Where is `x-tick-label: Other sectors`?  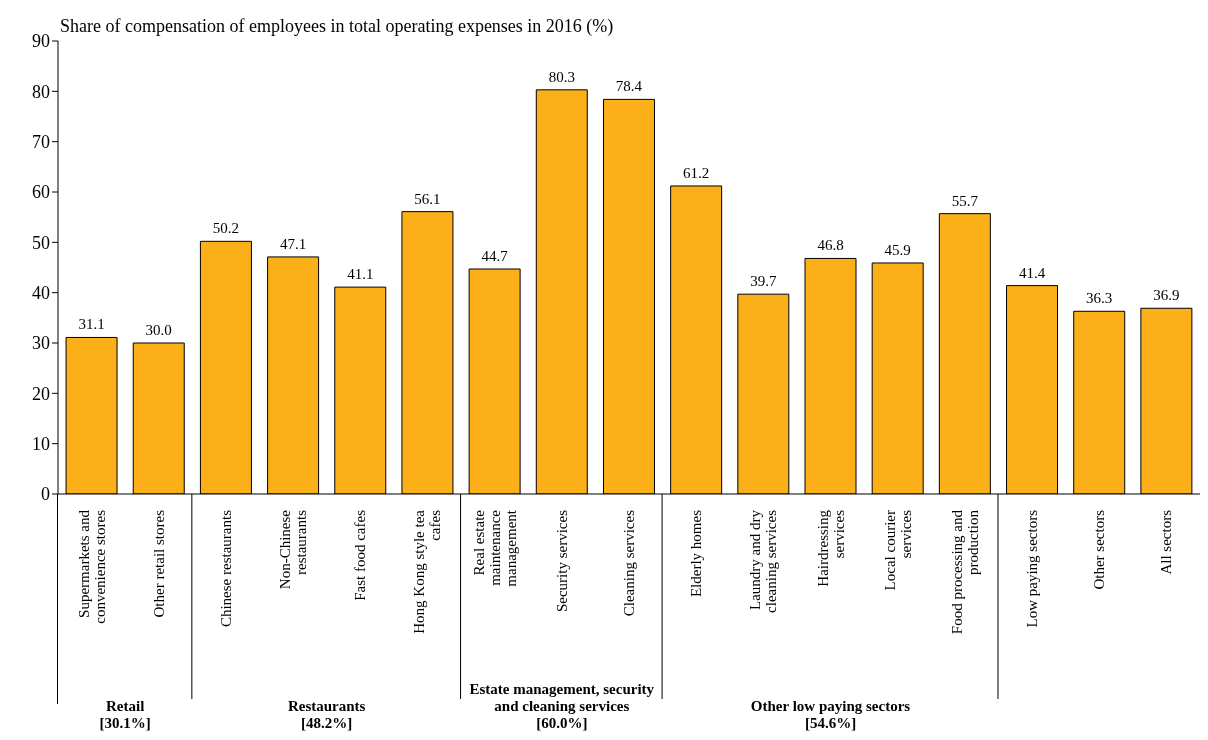
x-tick-label: Other sectors is located at coordinates (1099, 549).